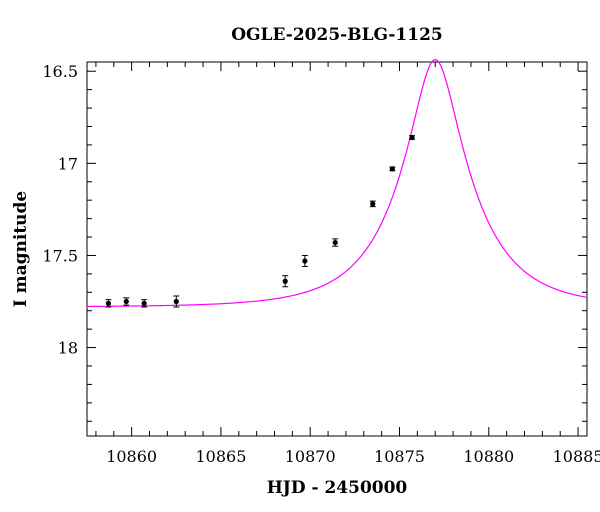 The height and width of the screenshot is (512, 600). Describe the element at coordinates (68, 348) in the screenshot. I see `y-tick-label: 18` at that location.